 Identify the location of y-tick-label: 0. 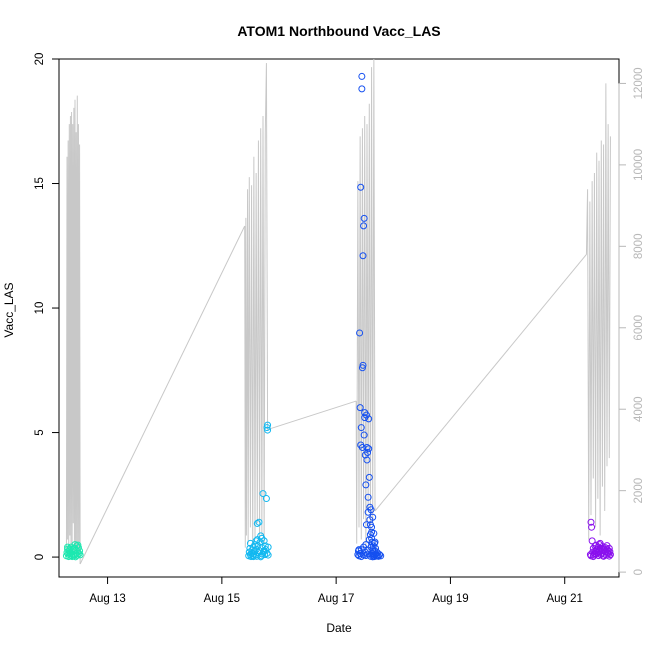
(40, 557).